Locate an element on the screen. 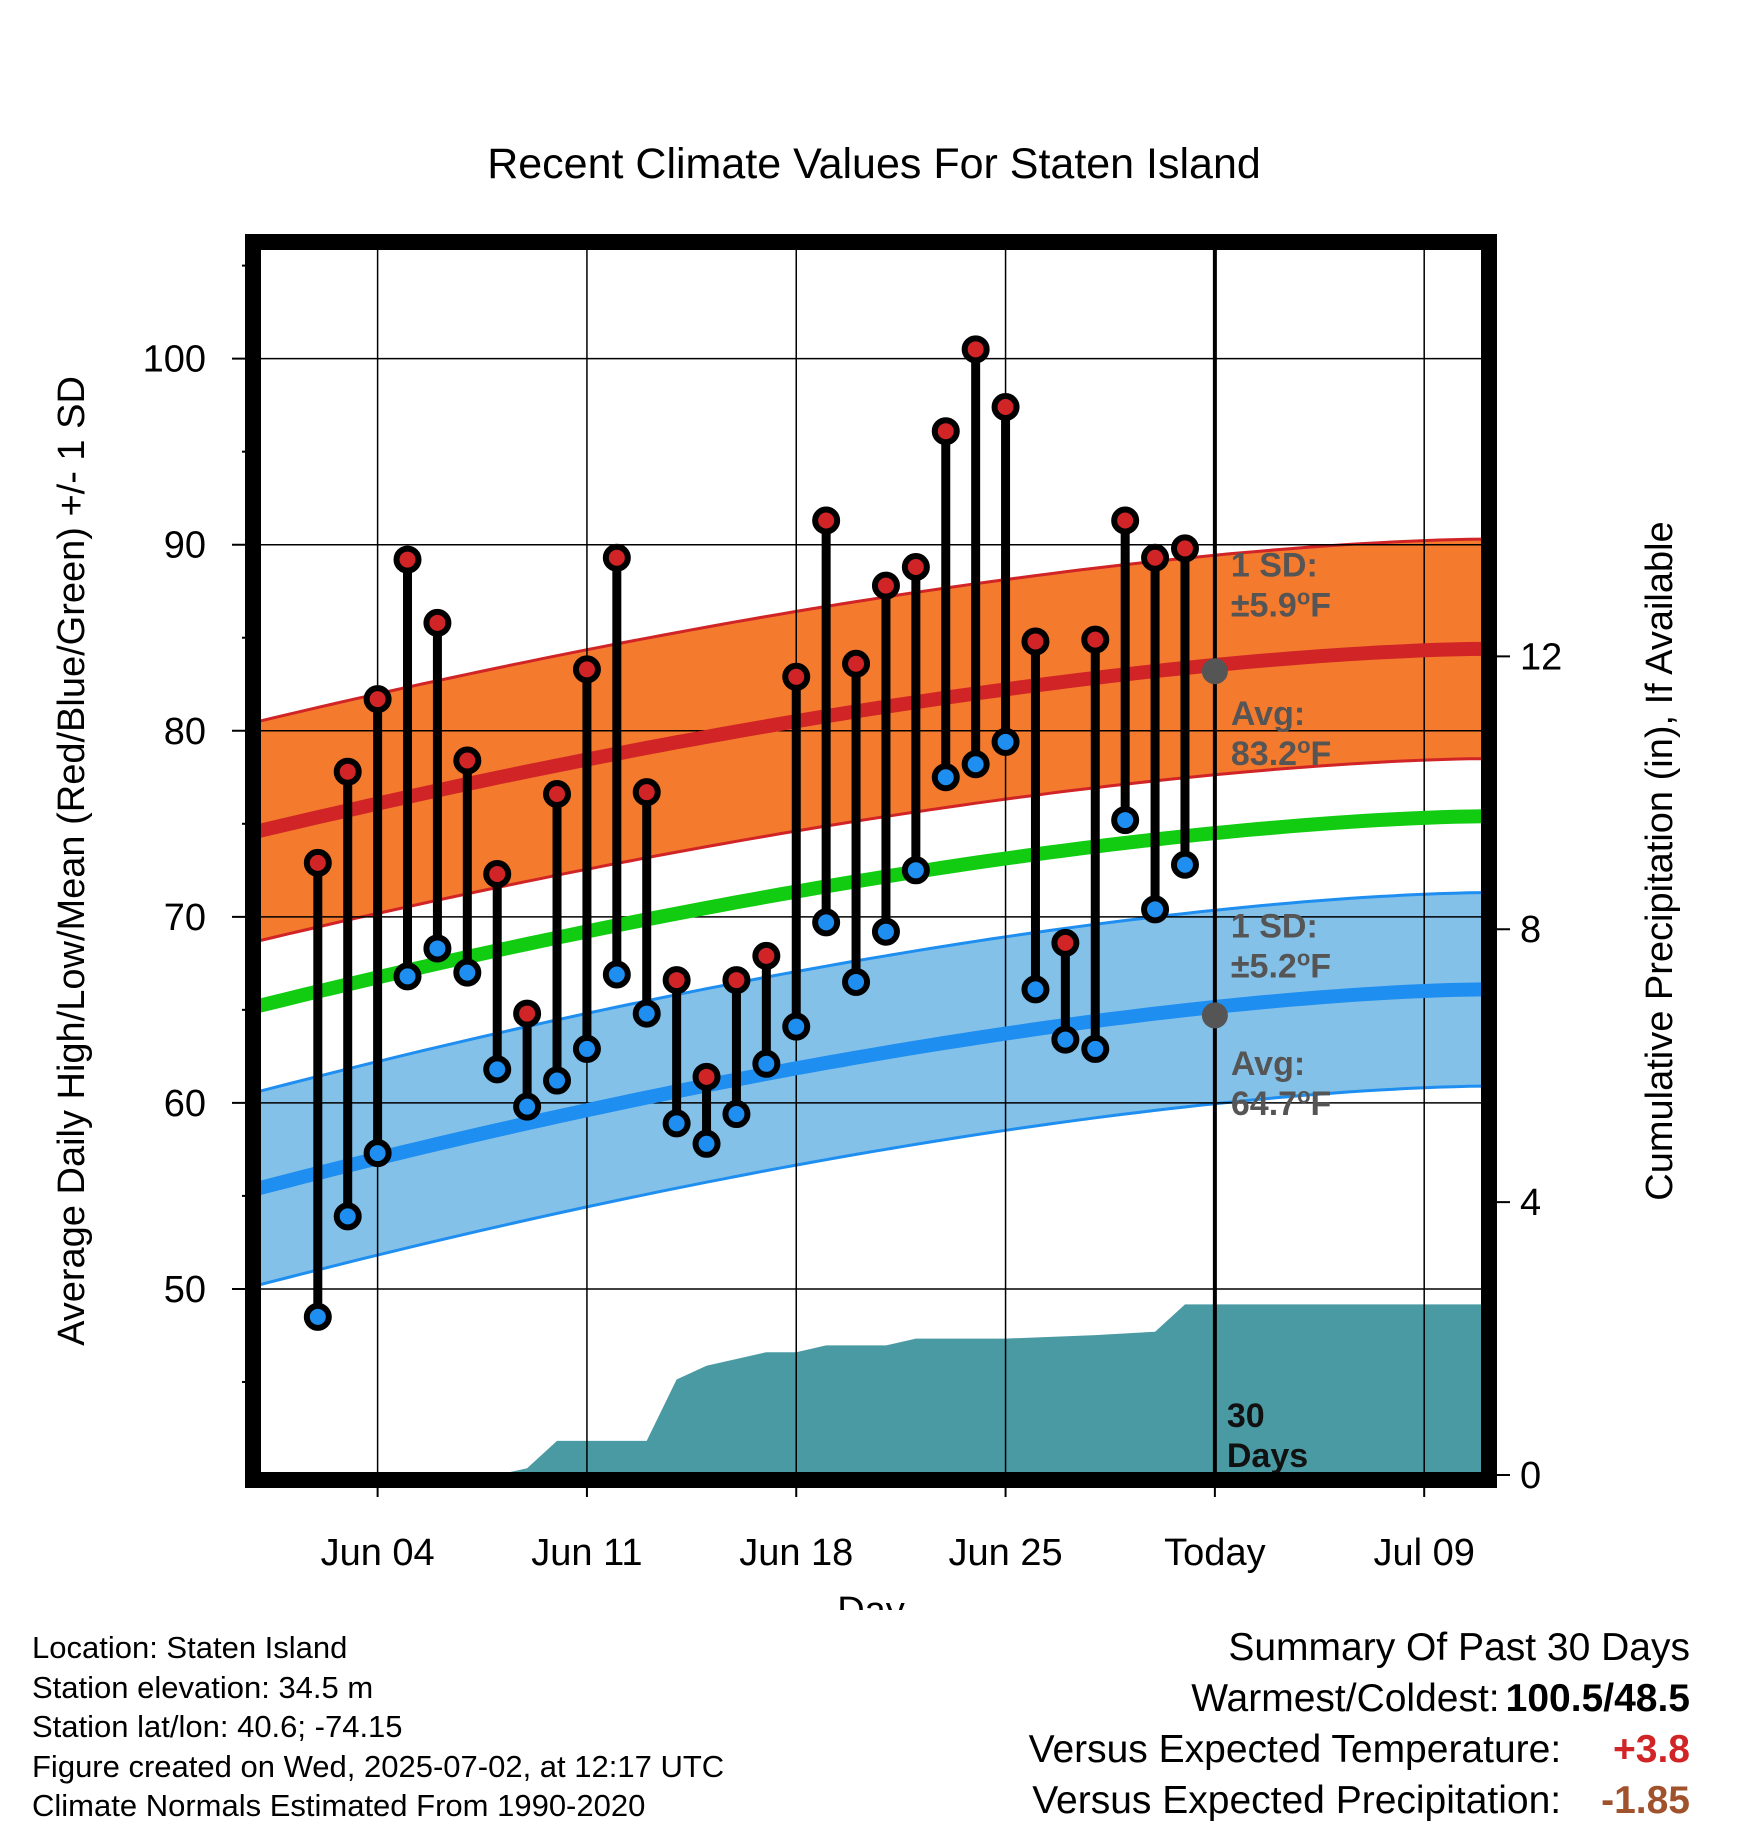  low-band-upper-edge is located at coordinates (871, 992).